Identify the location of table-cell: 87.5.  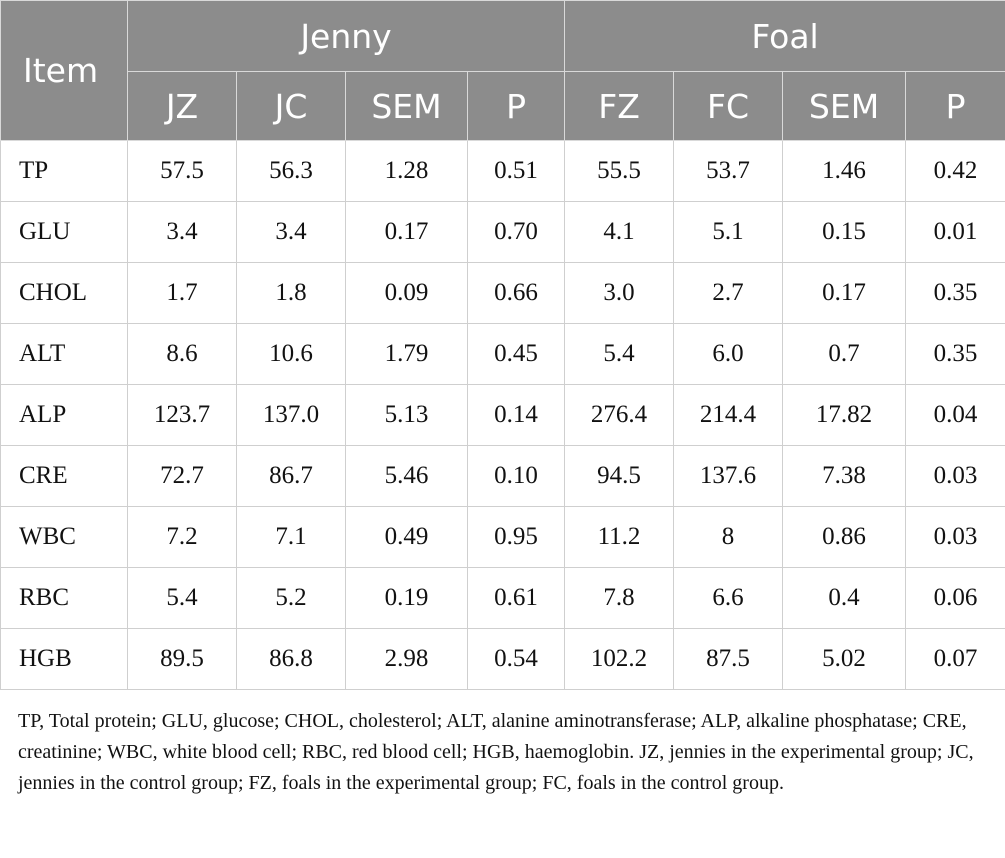
(728, 659).